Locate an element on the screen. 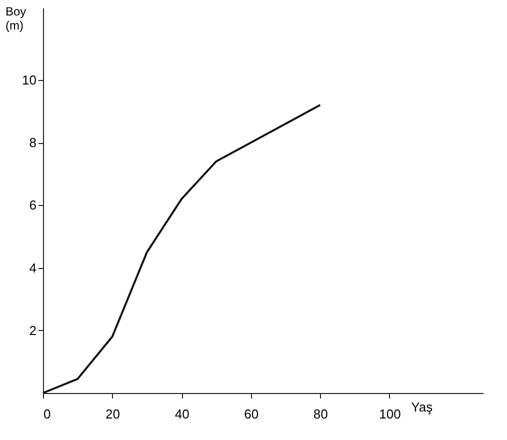  y-tick-label: 8 is located at coordinates (32, 142).